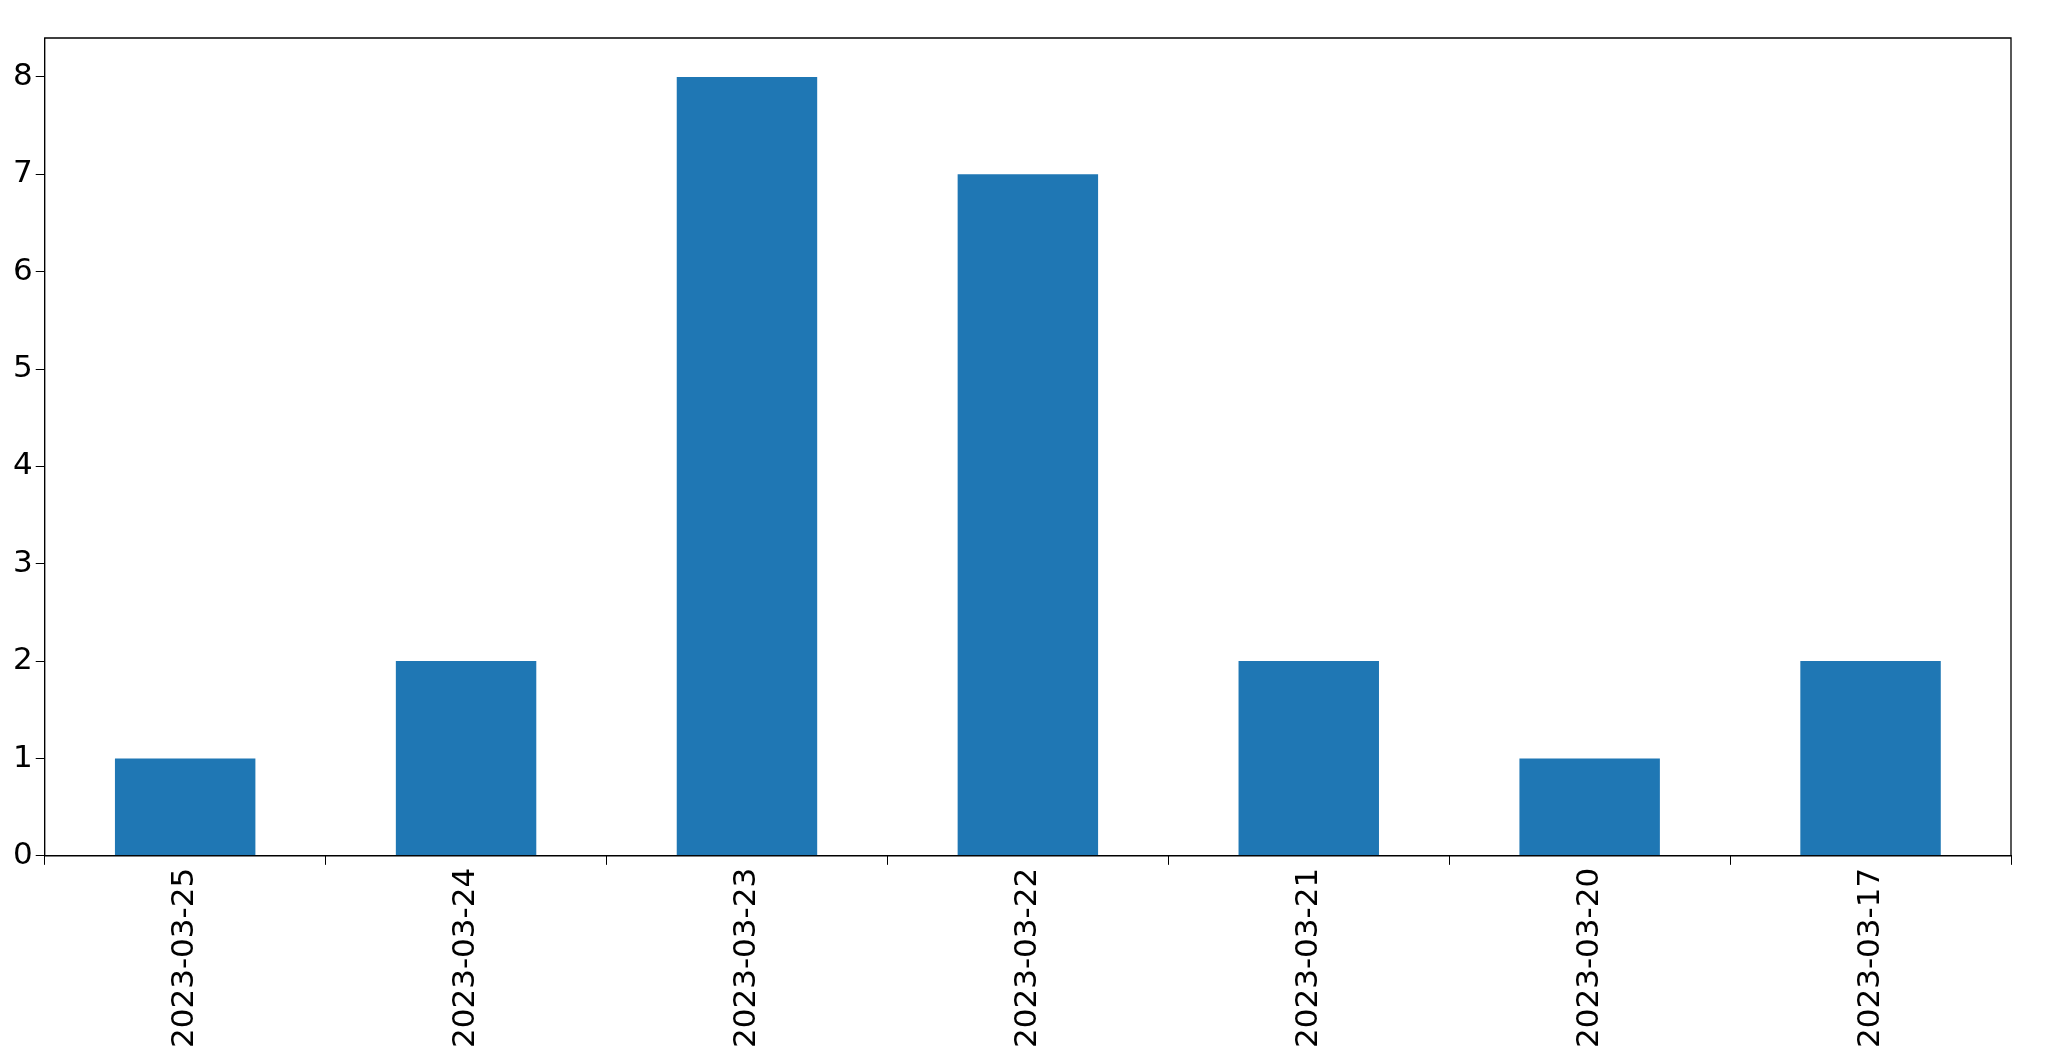  Describe the element at coordinates (22, 268) in the screenshot. I see `y-tick-label: 6` at that location.